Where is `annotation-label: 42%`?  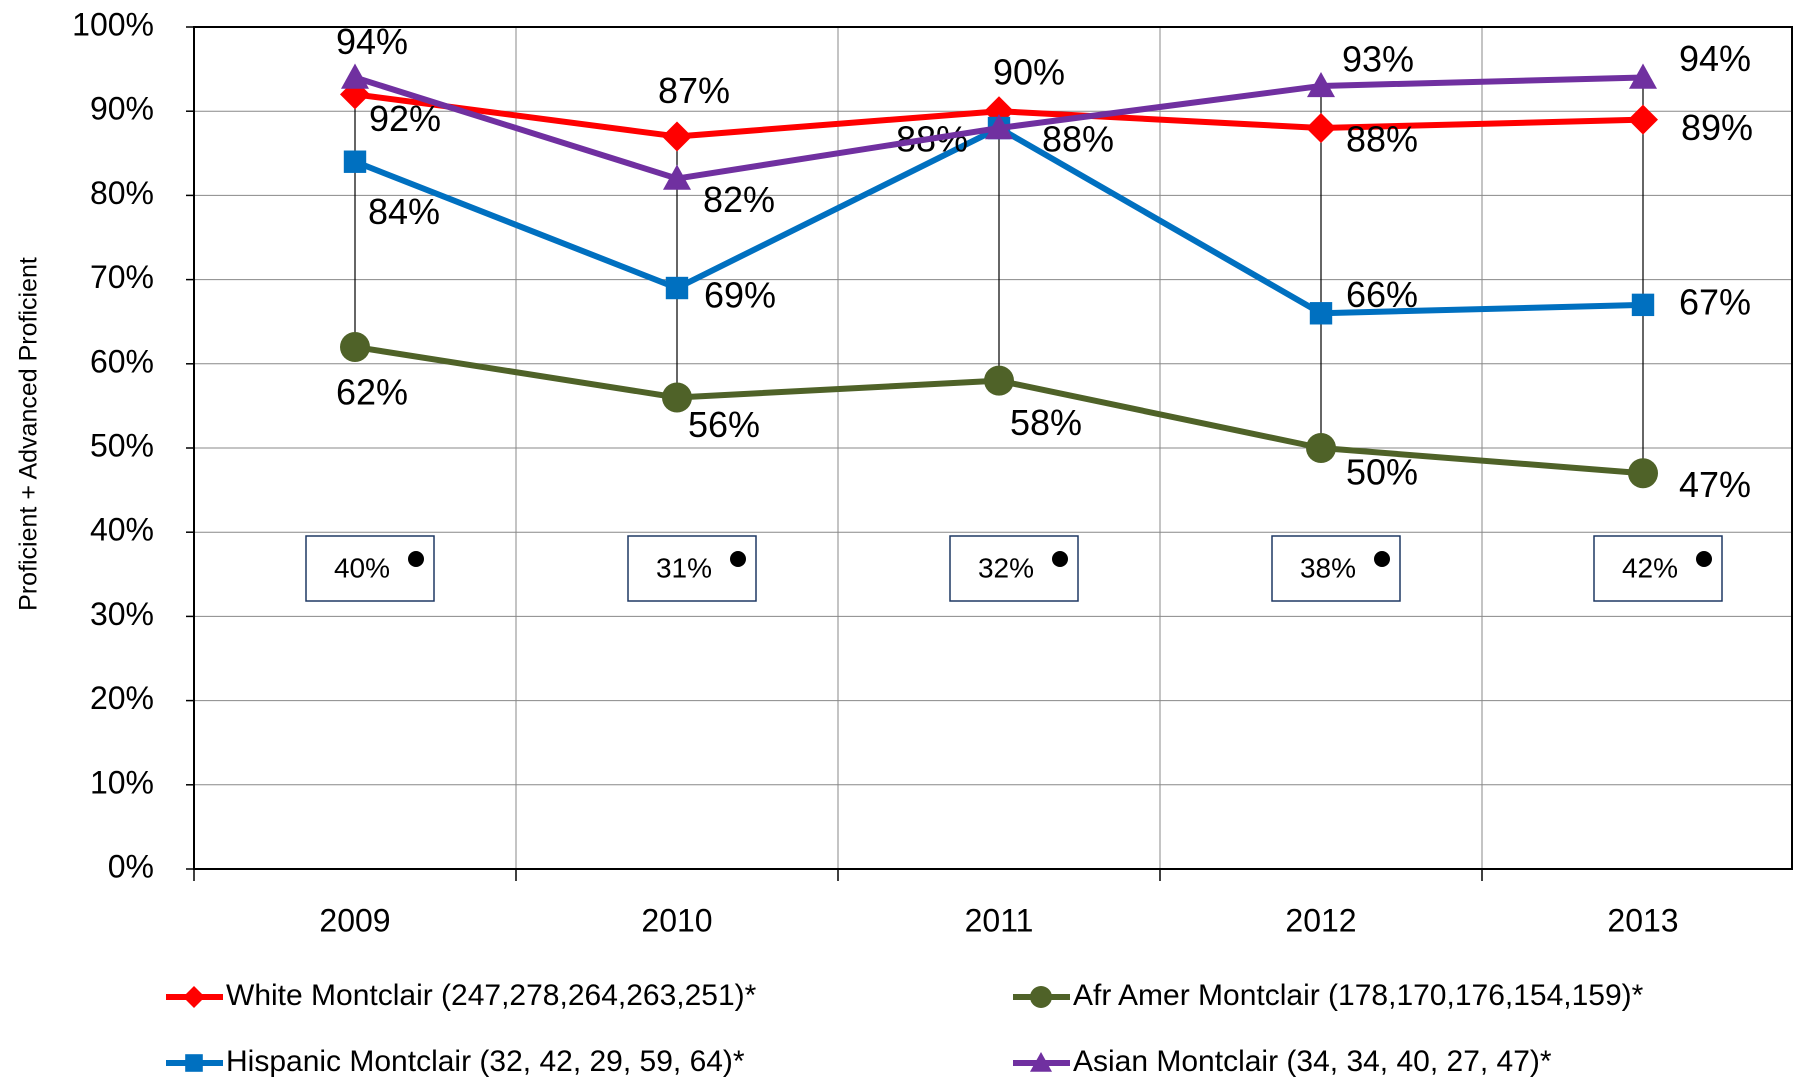
annotation-label: 42% is located at coordinates (1650, 567).